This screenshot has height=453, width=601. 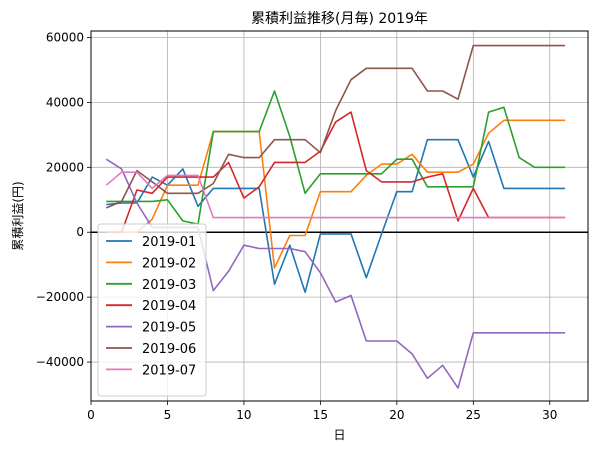 What do you see at coordinates (549, 415) in the screenshot?
I see `x-tick-label: 30` at bounding box center [549, 415].